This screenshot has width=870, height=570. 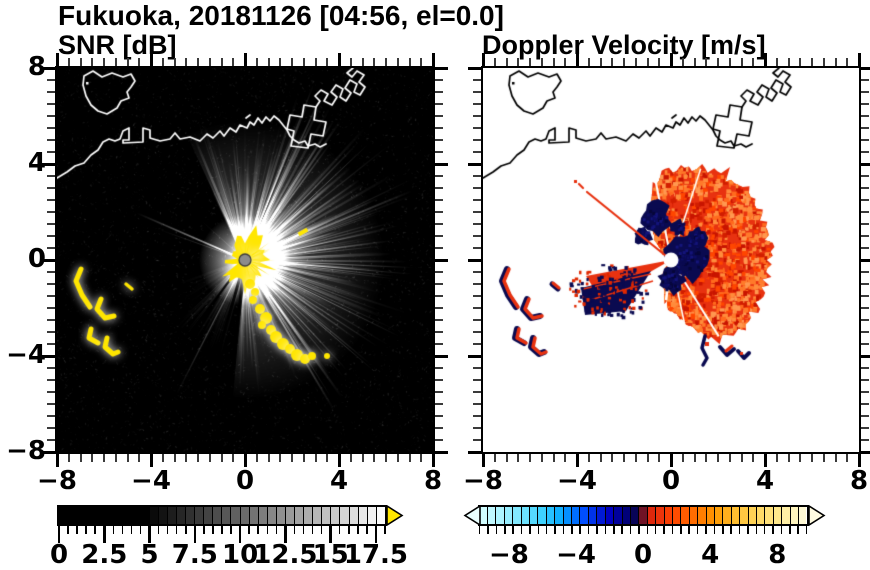 What do you see at coordinates (777, 555) in the screenshot?
I see `colorbar-tick-label: 8` at bounding box center [777, 555].